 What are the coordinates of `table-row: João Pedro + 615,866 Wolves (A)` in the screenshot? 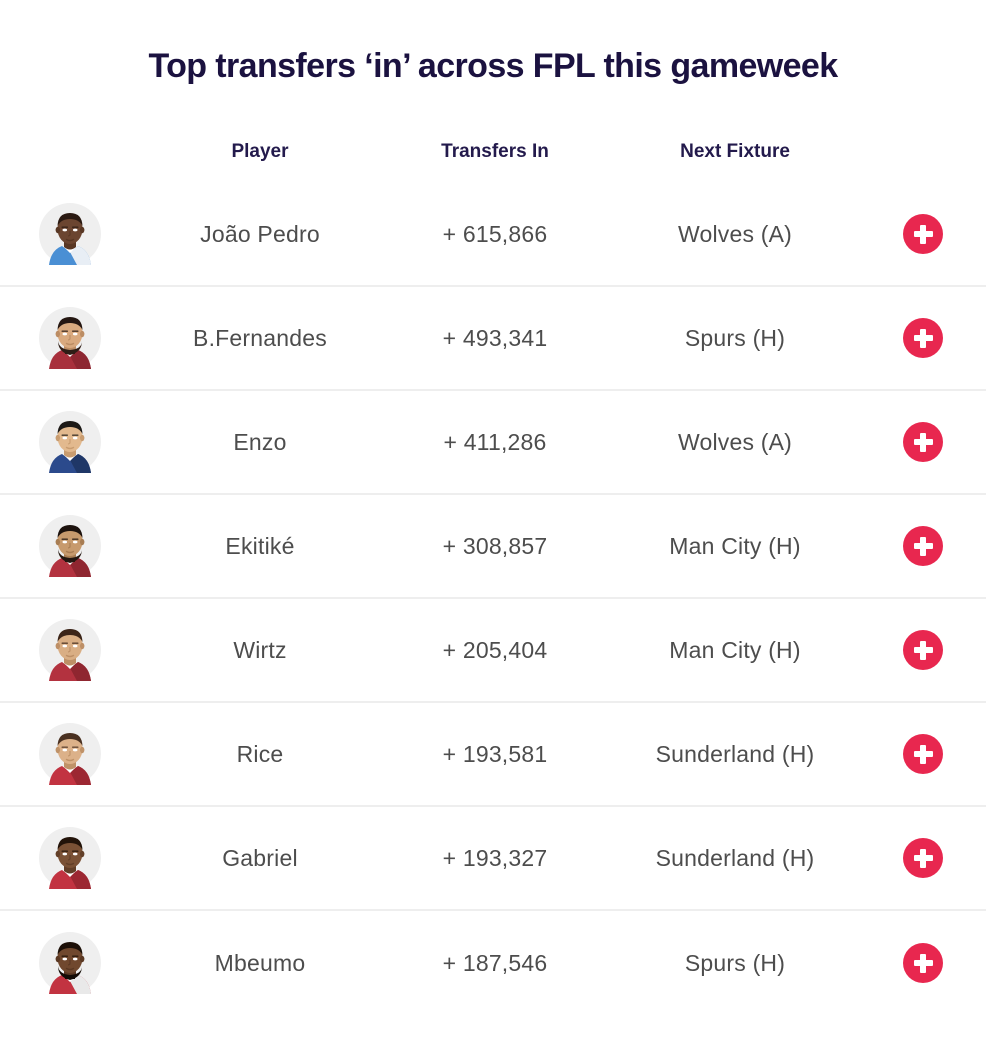 It's located at (493, 235).